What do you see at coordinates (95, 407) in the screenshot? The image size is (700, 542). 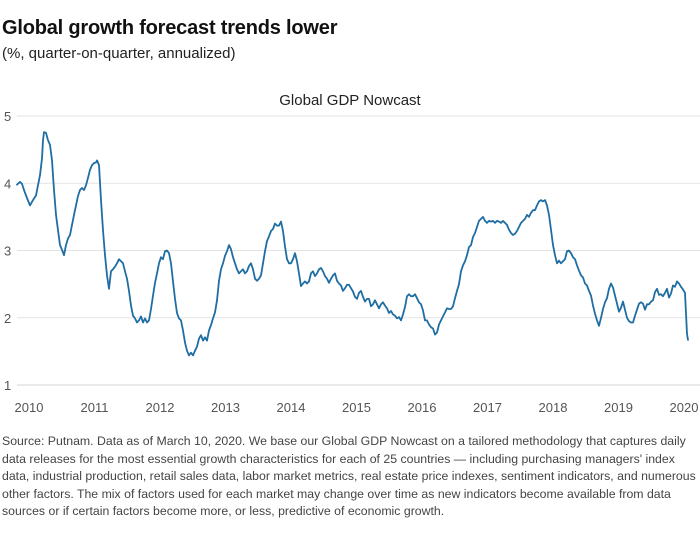 I see `x-tick-label: 2011` at bounding box center [95, 407].